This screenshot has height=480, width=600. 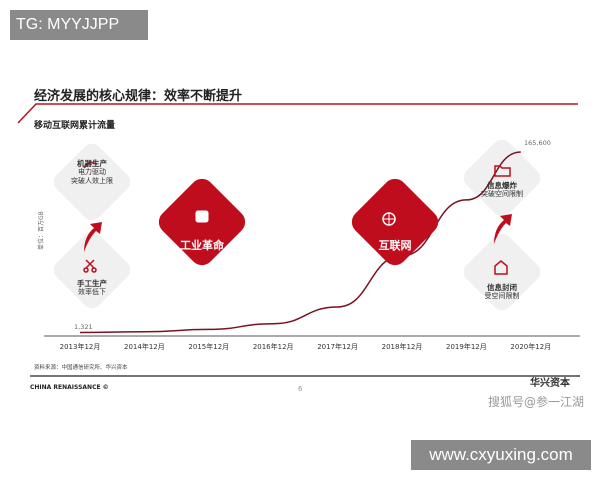 I want to click on source-note: 资料来源：中国通信研究所、华兴资本, so click(x=81, y=368).